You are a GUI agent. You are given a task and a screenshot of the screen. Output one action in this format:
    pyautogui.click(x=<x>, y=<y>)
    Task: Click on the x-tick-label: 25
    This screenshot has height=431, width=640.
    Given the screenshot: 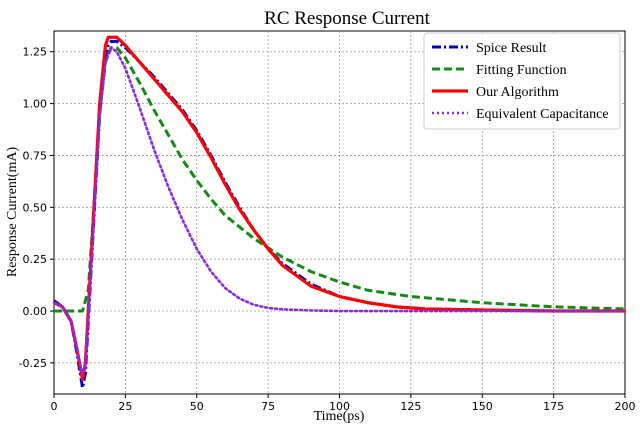 What is the action you would take?
    pyautogui.click(x=125, y=406)
    